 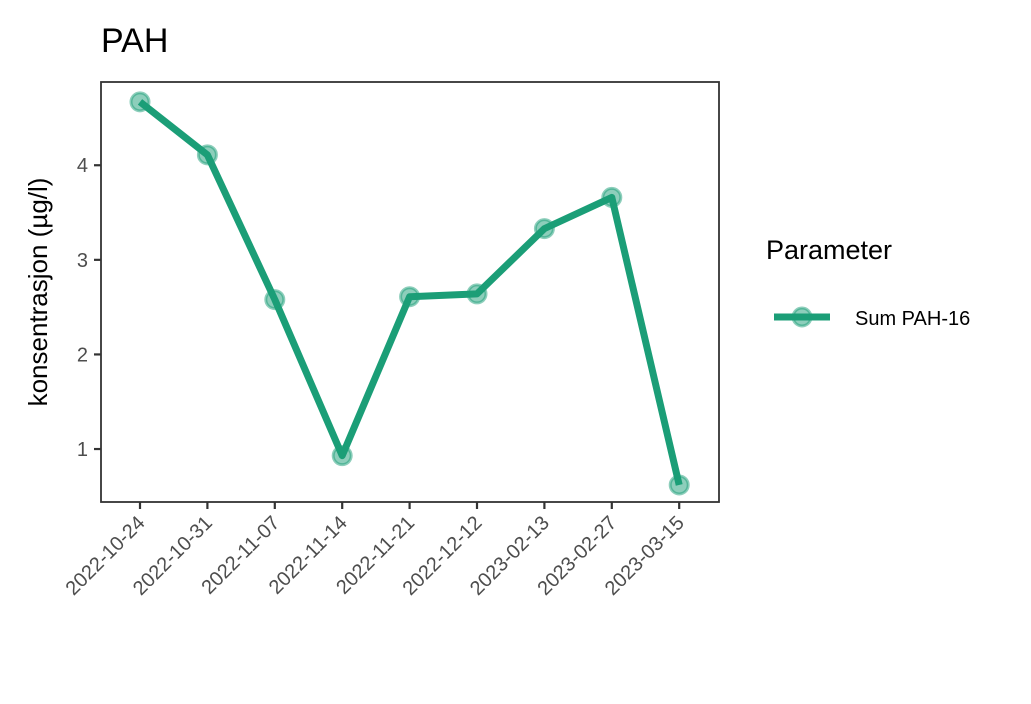 I want to click on y-tick-label: 1, so click(x=82, y=450).